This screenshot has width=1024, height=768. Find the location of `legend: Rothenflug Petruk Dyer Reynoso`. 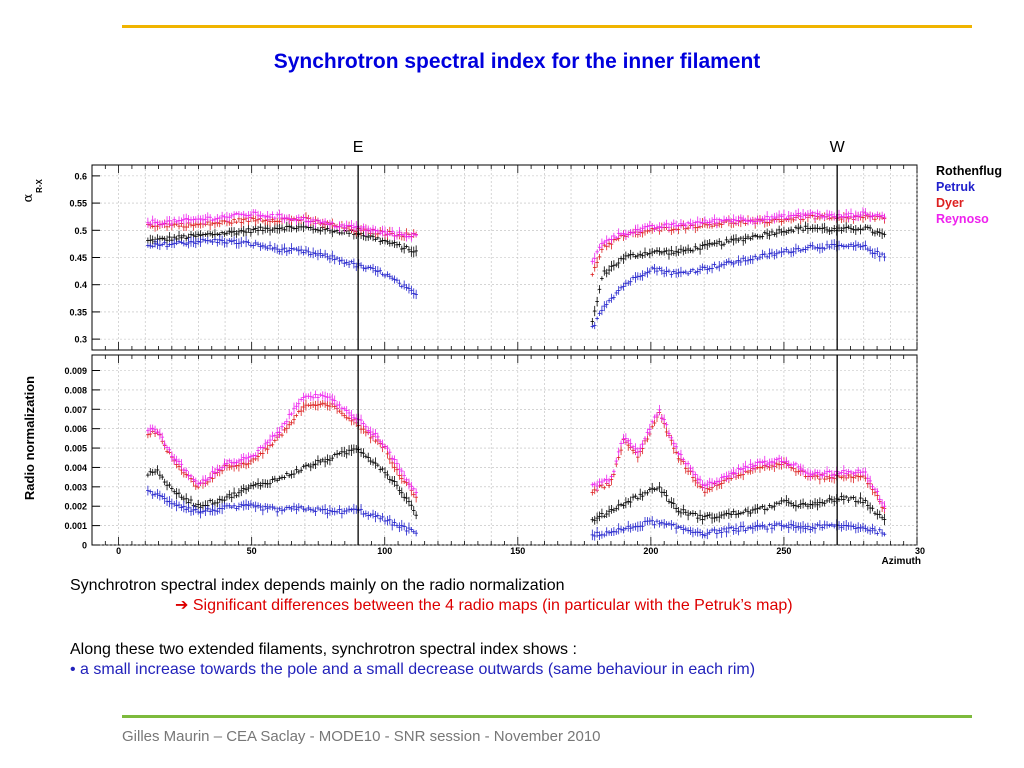

legend: Rothenflug Petruk Dyer Reynoso is located at coordinates (969, 195).